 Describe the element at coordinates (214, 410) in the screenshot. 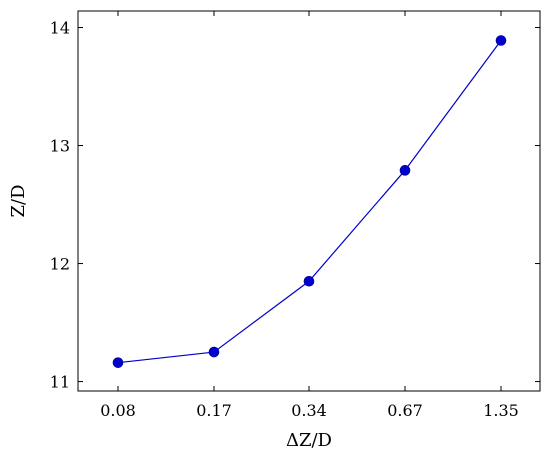

I see `x-tick-label: 0.17` at that location.